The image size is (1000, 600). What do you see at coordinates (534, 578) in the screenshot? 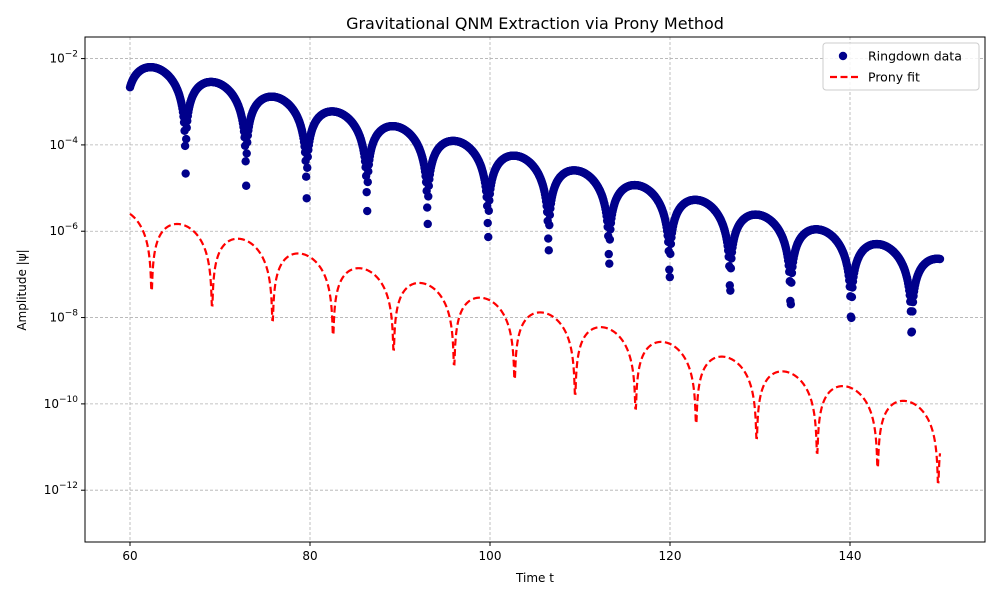
I see `x-axis-label: Time t` at bounding box center [534, 578].